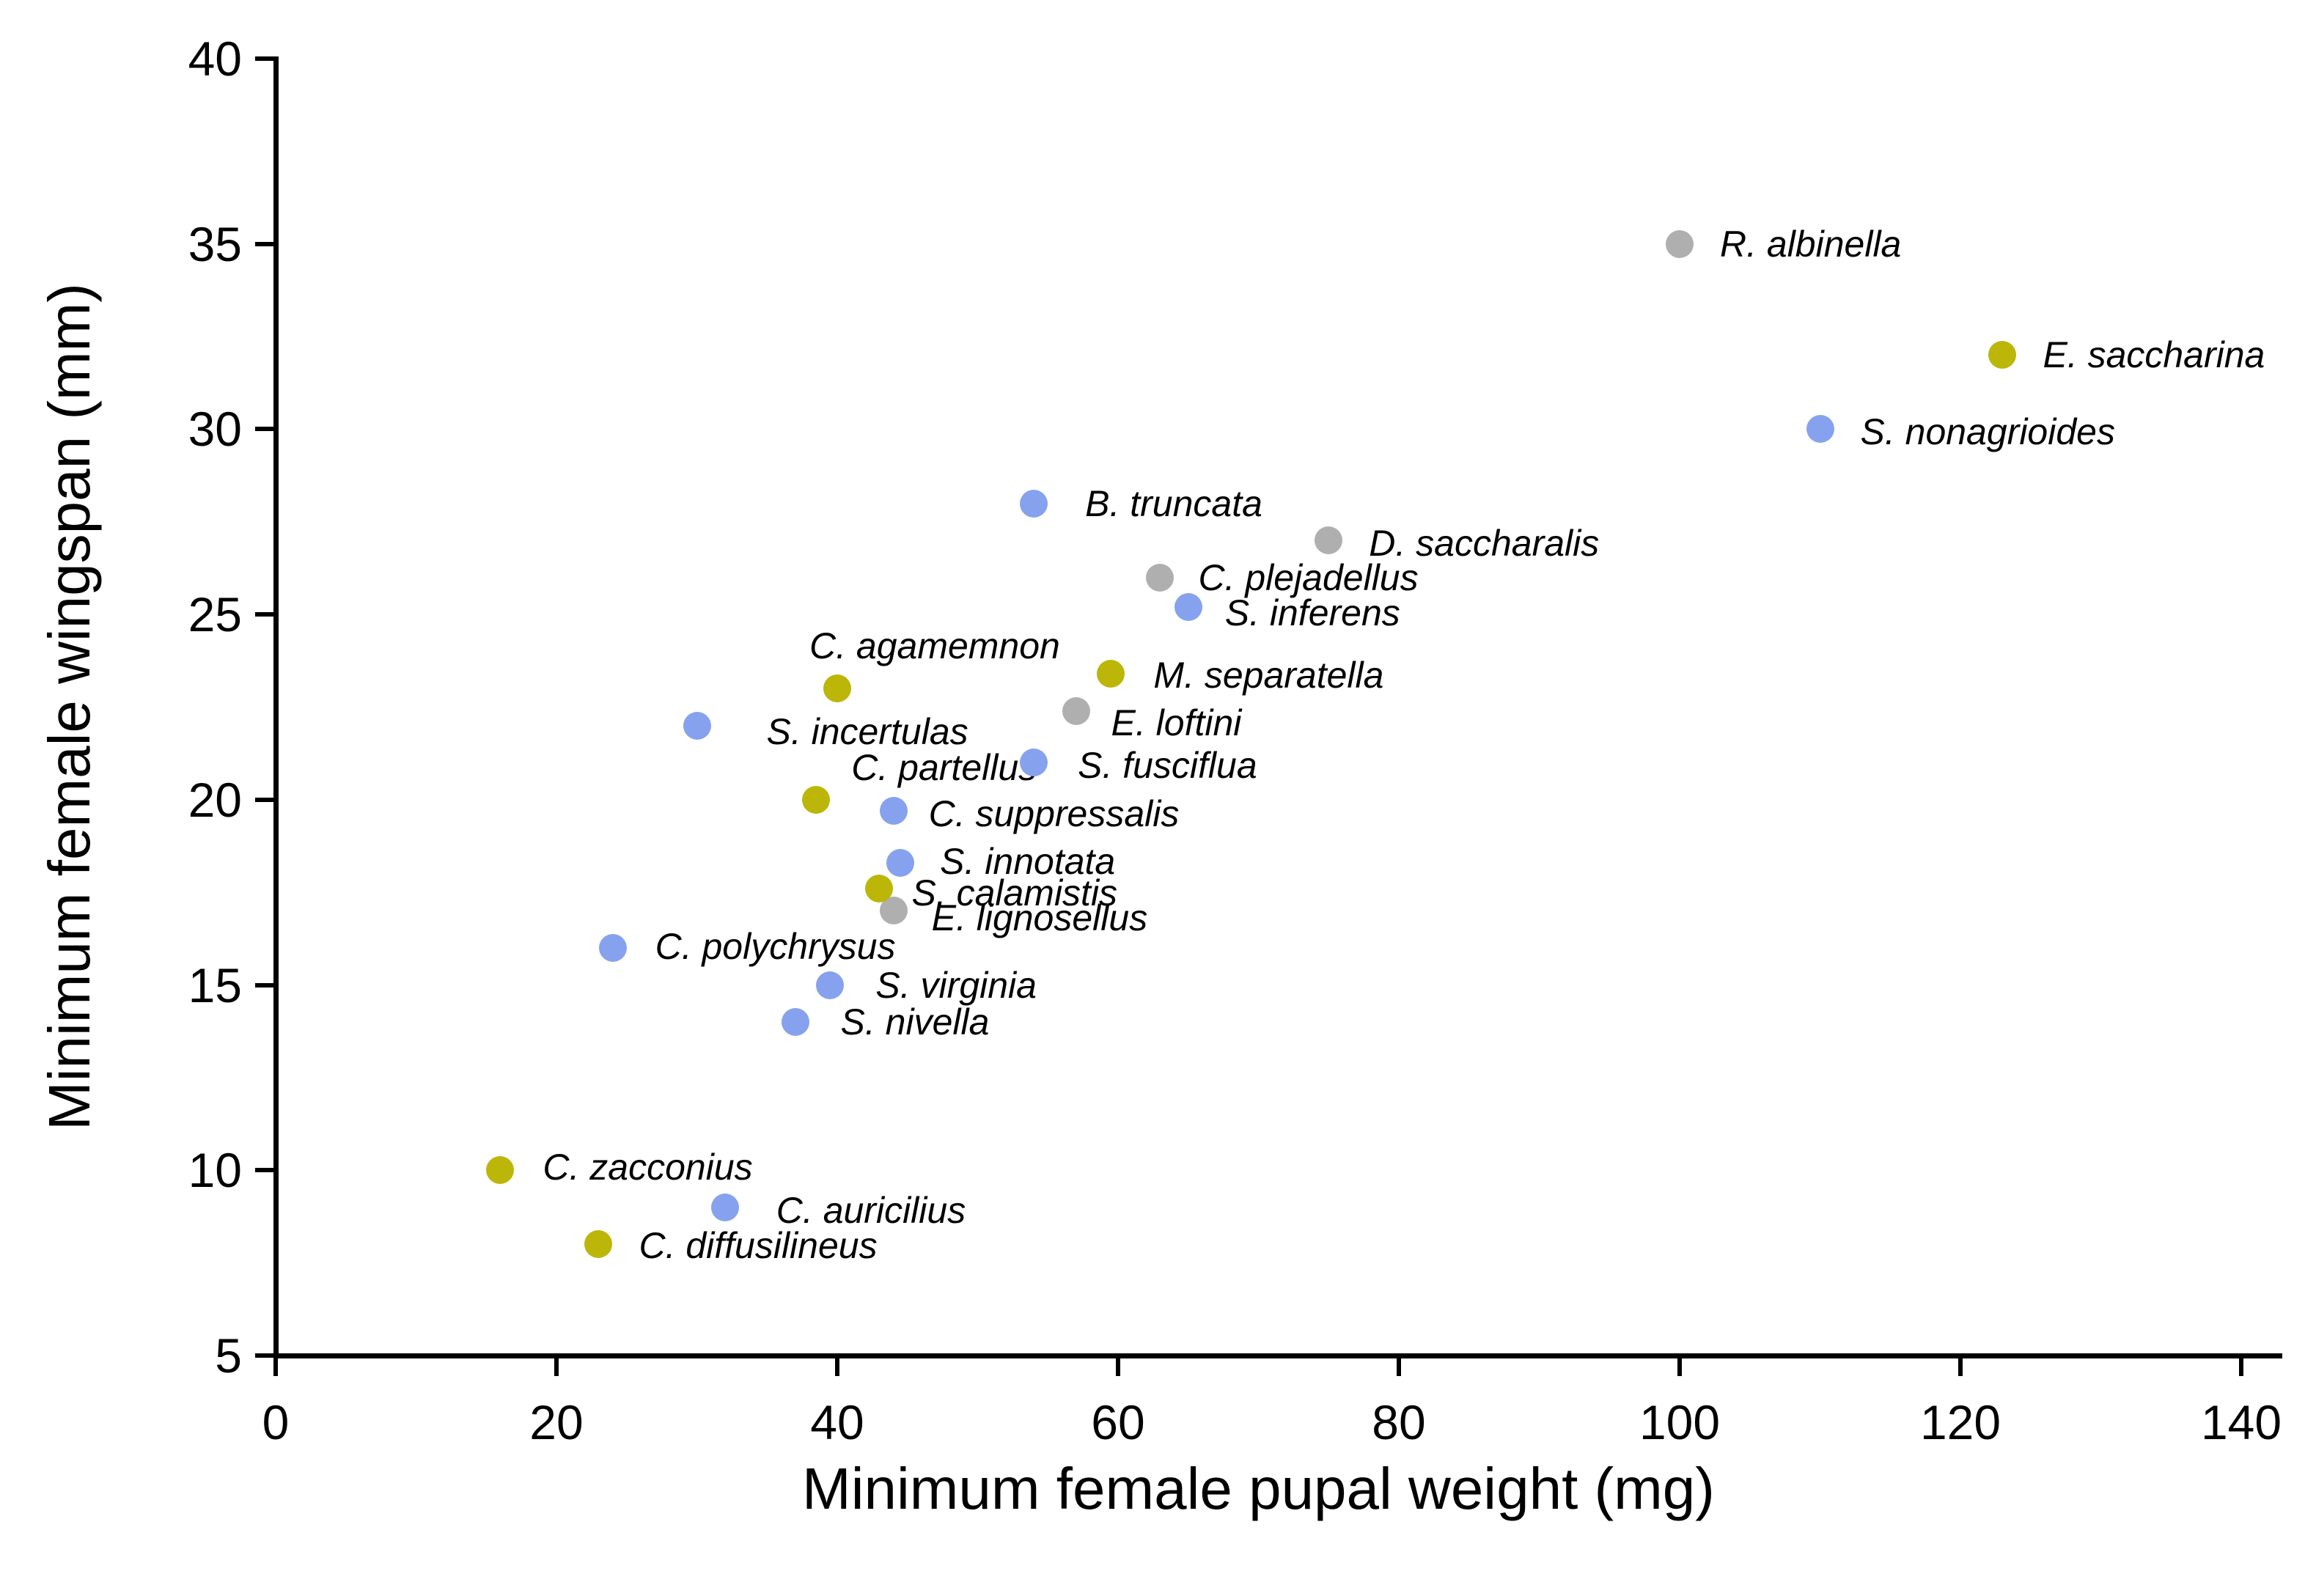  I want to click on data-point-label: C. suppressalis, so click(1054, 814).